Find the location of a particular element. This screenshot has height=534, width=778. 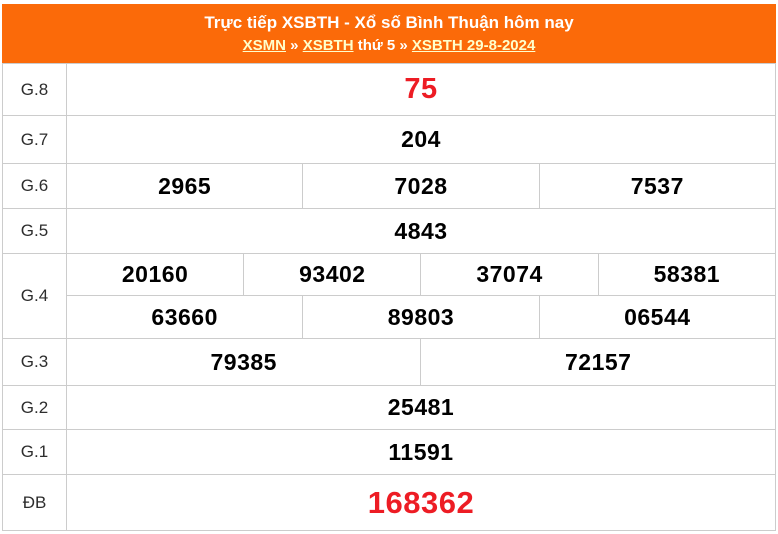

prize-value-g5: 4843 is located at coordinates (421, 231).